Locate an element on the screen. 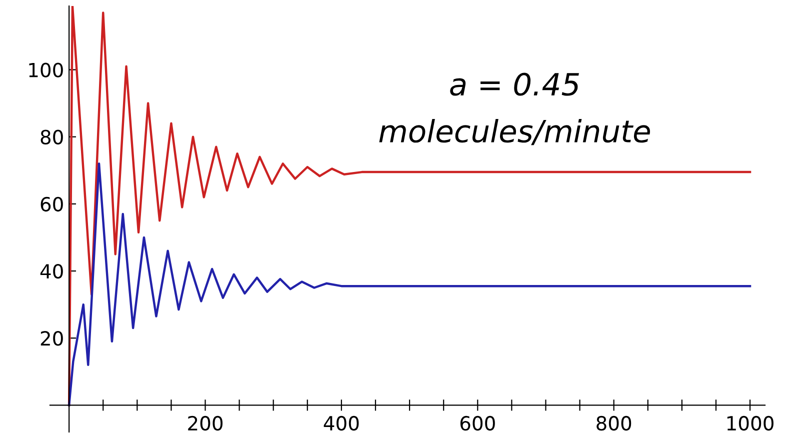  y-tick-label: 40 is located at coordinates (51, 271).